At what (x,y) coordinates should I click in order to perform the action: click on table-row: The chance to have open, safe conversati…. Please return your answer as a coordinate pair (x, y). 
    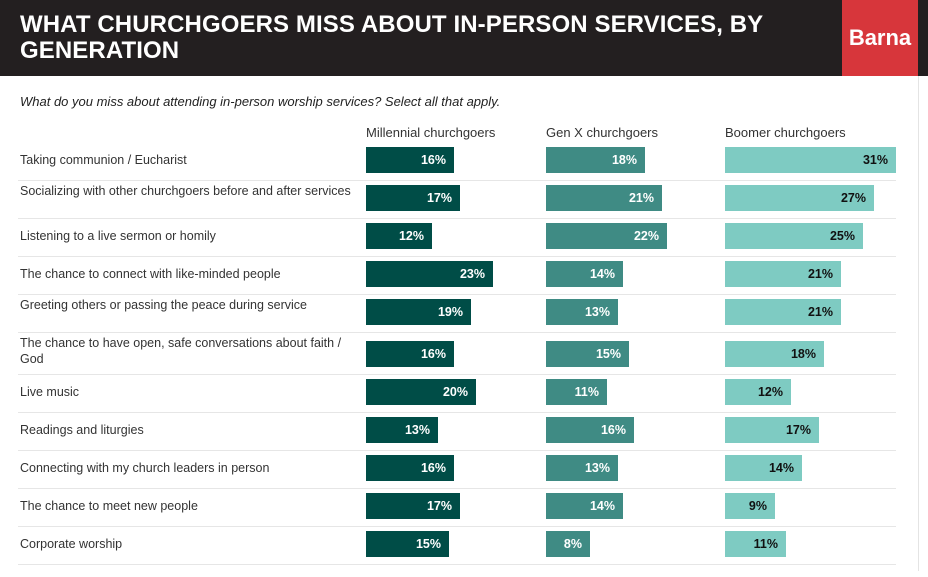
    Looking at the image, I should click on (457, 354).